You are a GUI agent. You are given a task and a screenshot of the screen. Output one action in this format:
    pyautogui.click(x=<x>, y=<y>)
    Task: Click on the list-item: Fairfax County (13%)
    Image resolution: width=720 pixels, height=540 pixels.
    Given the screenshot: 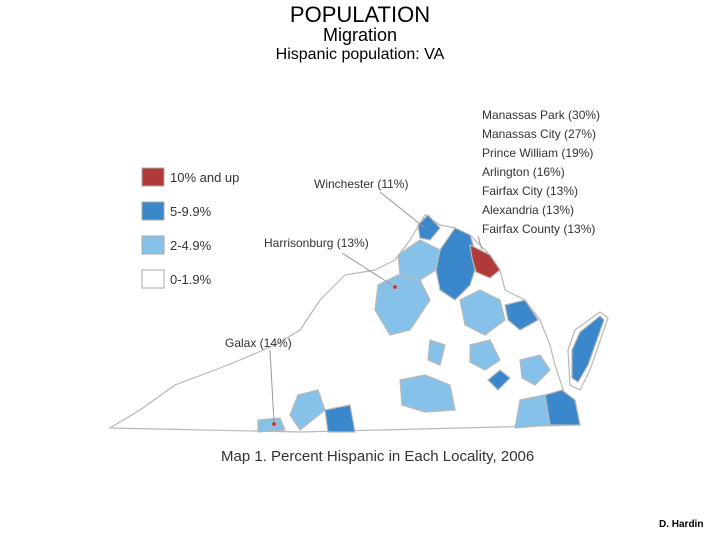 What is the action you would take?
    pyautogui.click(x=539, y=229)
    